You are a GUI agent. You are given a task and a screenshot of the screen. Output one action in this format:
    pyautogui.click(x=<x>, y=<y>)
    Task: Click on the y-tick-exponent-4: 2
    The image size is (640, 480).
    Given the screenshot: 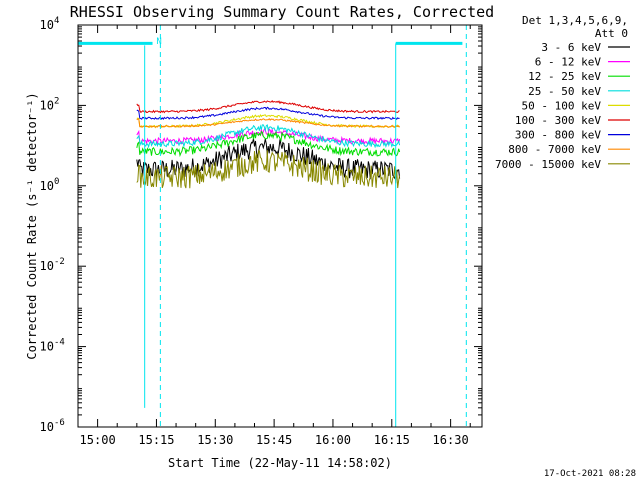 What is the action you would take?
    pyautogui.click(x=56, y=101)
    